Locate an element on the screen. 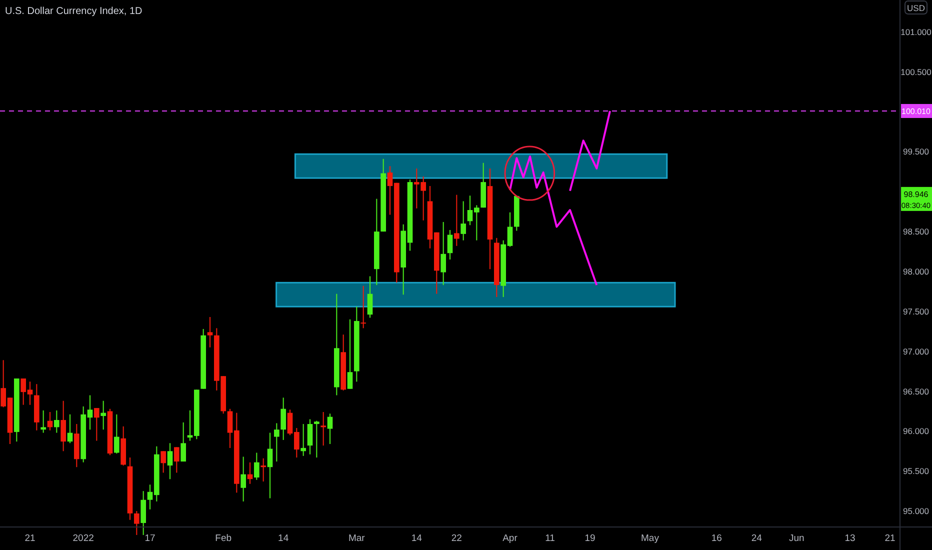 This screenshot has height=550, width=932. text: U.S. Dollar Currency Index, 1D is located at coordinates (73, 11).